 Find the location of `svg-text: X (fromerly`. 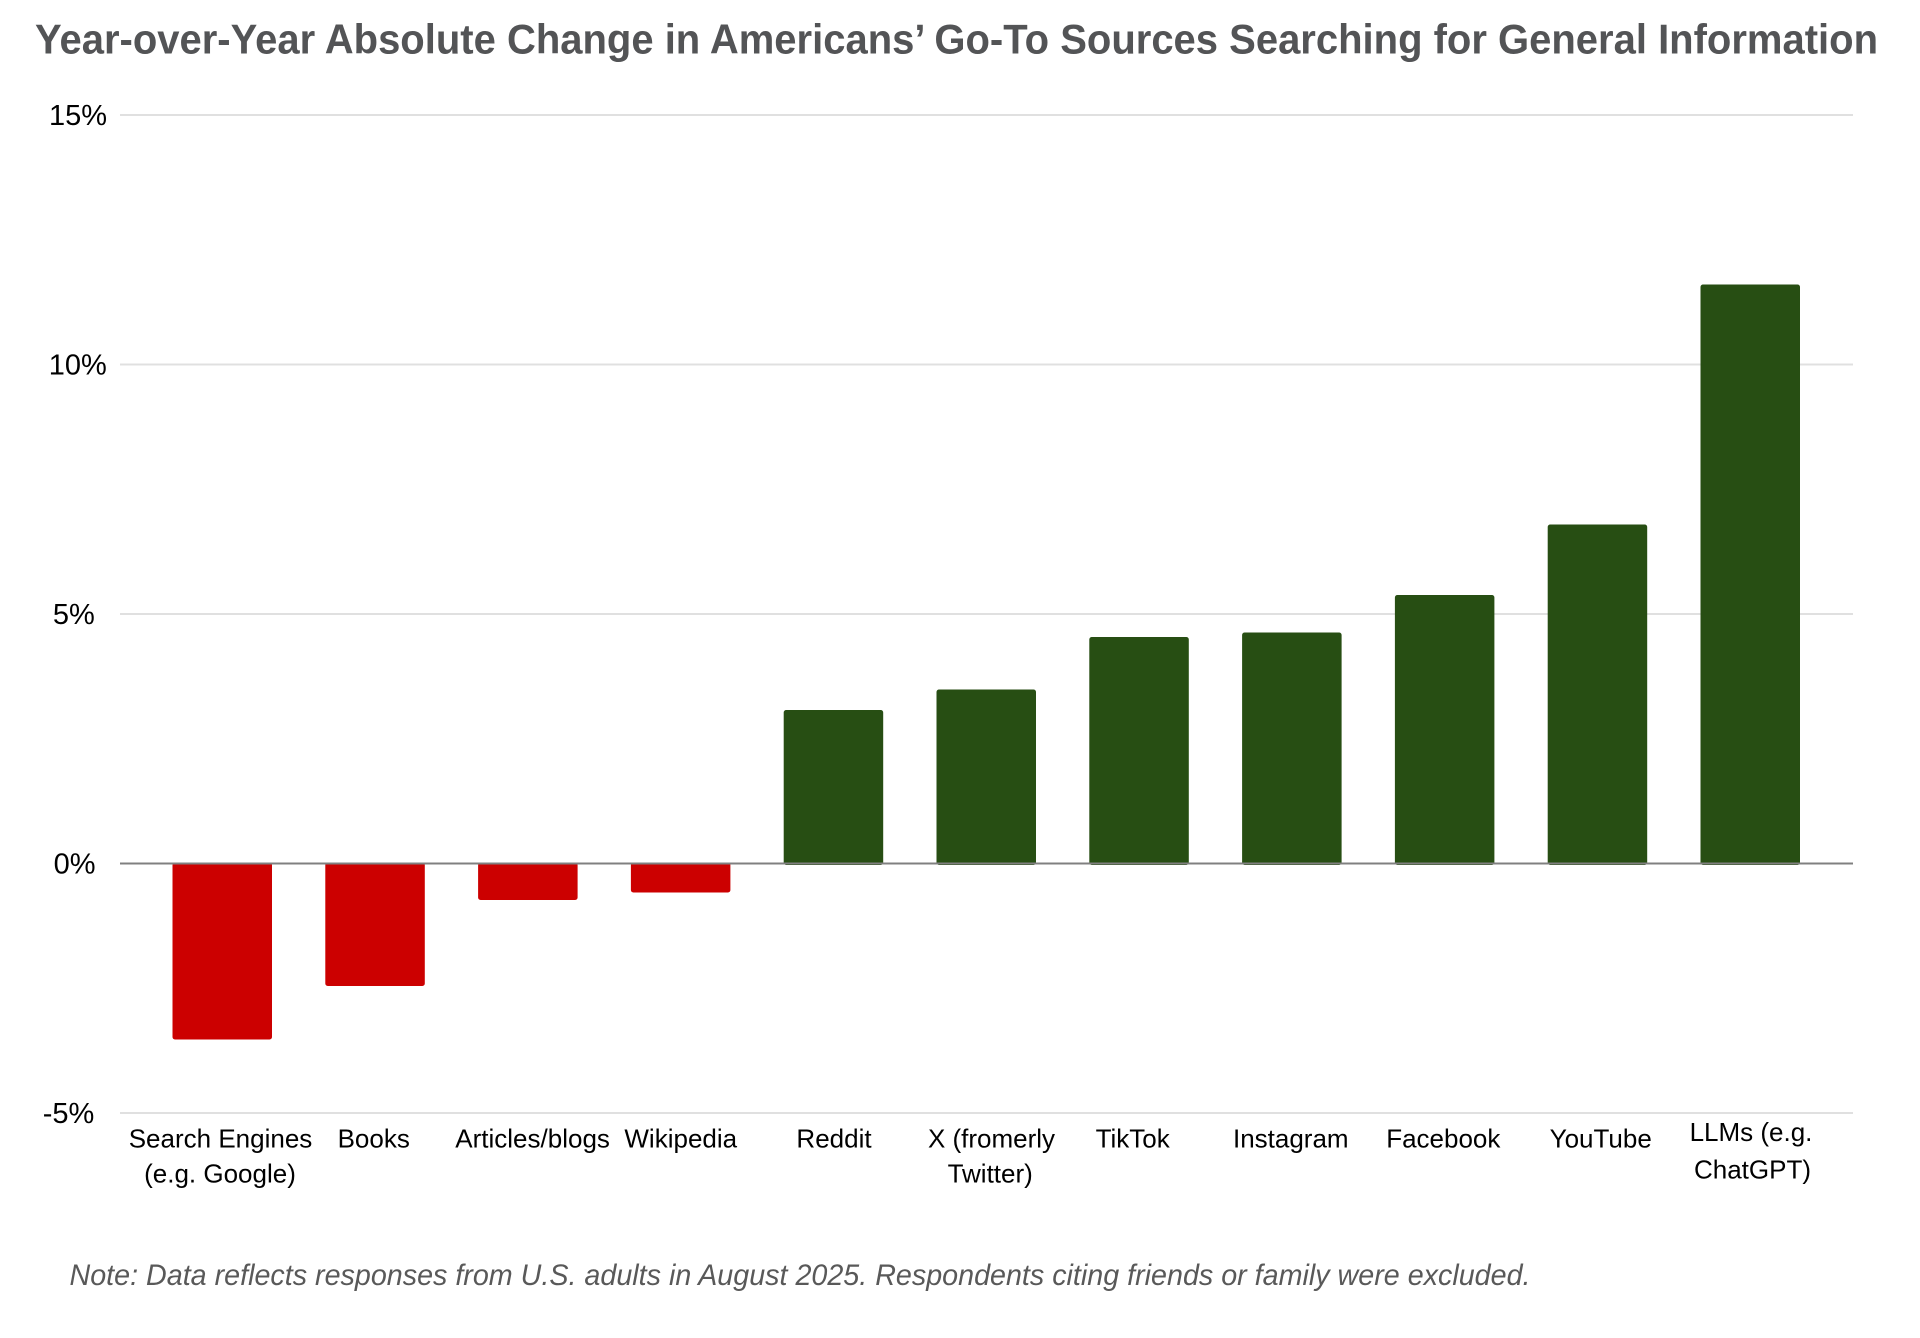

svg-text: X (fromerly is located at coordinates (991, 1139).